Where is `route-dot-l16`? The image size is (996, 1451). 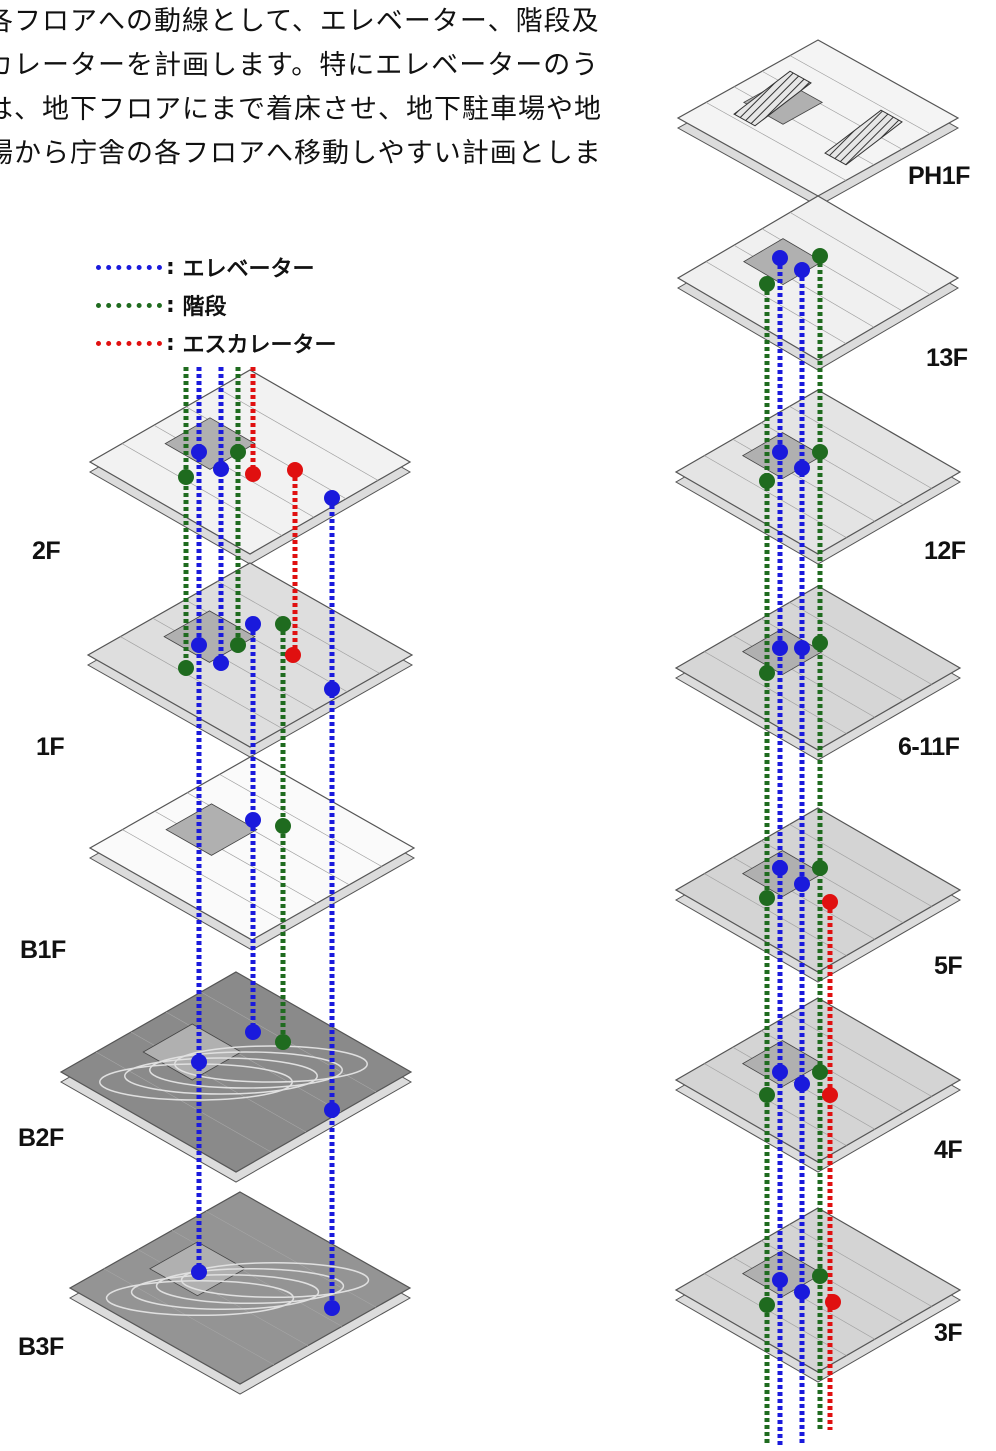 route-dot-l16 is located at coordinates (283, 826).